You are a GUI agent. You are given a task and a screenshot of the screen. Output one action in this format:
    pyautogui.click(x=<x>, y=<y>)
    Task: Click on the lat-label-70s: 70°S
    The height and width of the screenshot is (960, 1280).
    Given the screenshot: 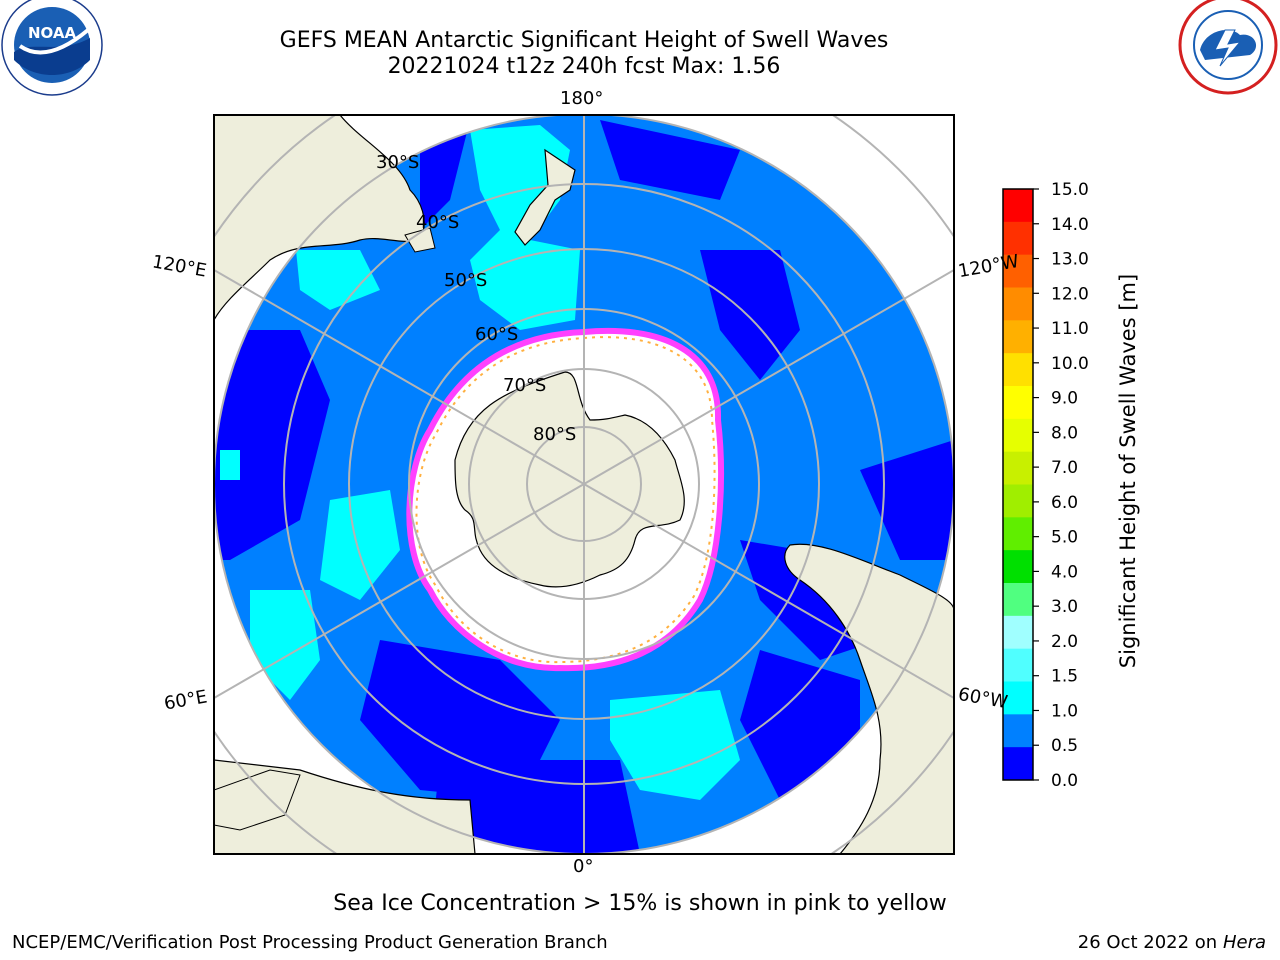 What is the action you would take?
    pyautogui.click(x=525, y=385)
    